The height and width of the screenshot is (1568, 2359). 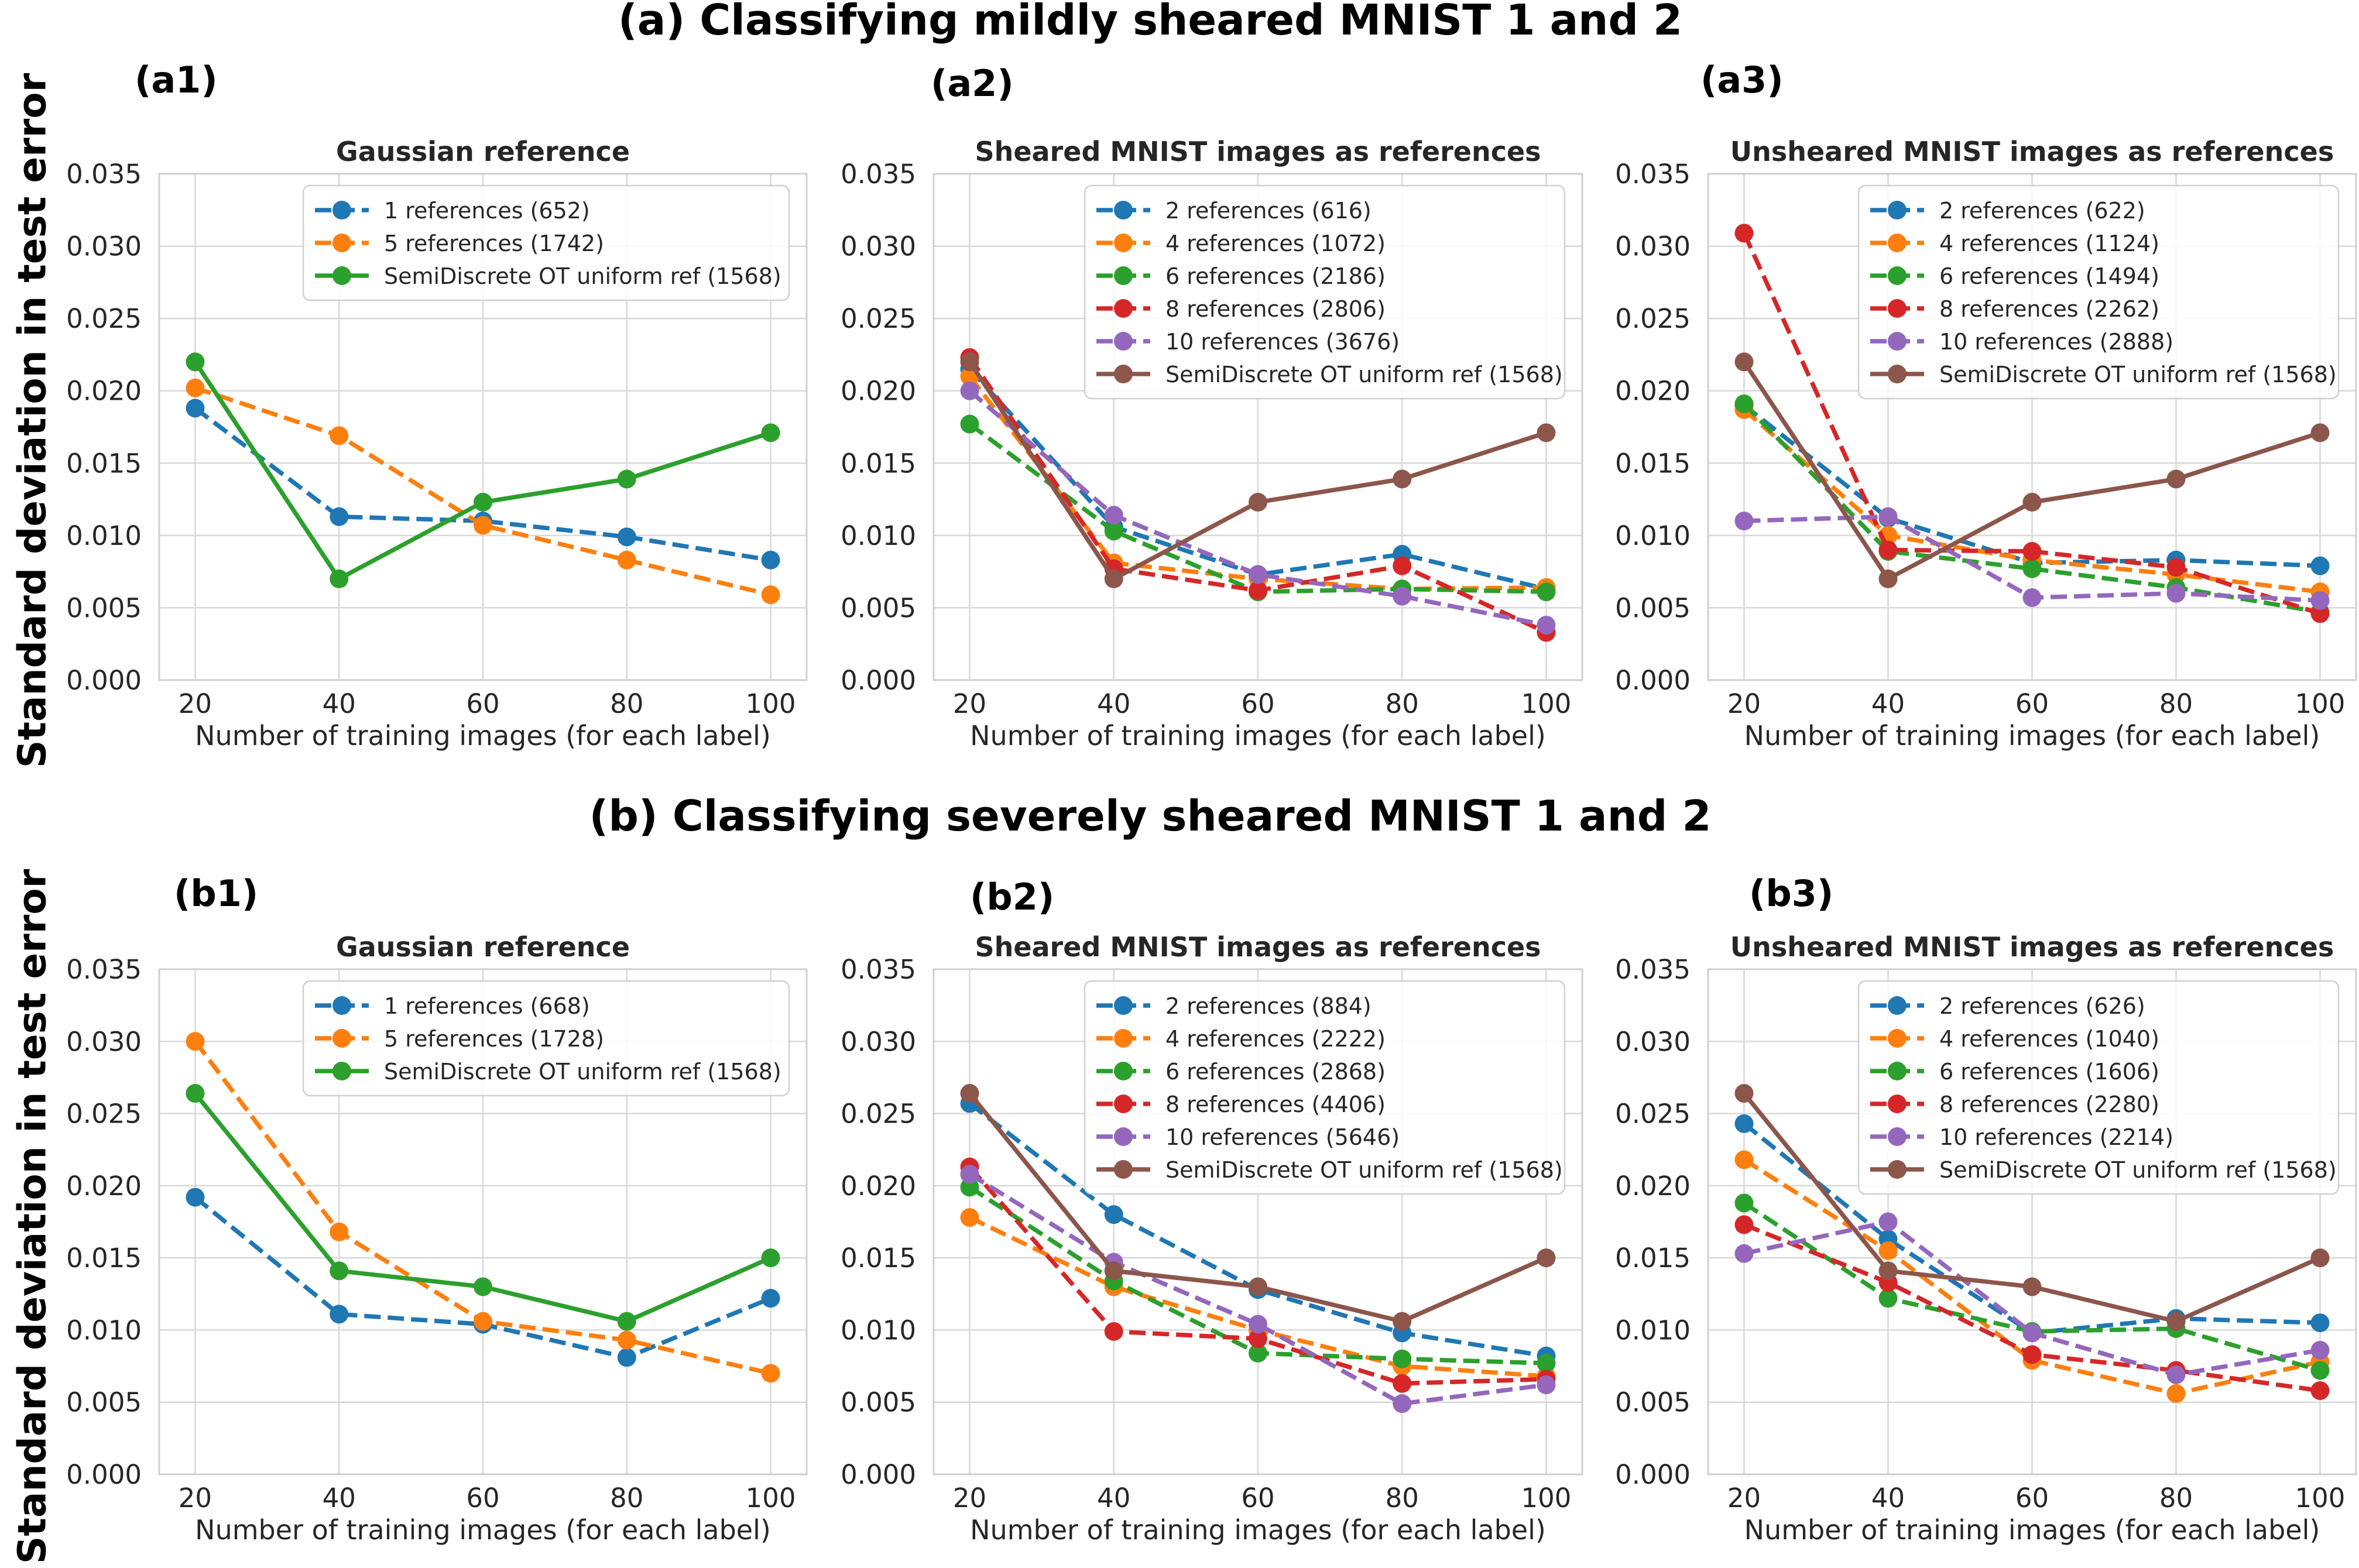 I want to click on legend-entry-label: 2 references (626), so click(x=2042, y=1006).